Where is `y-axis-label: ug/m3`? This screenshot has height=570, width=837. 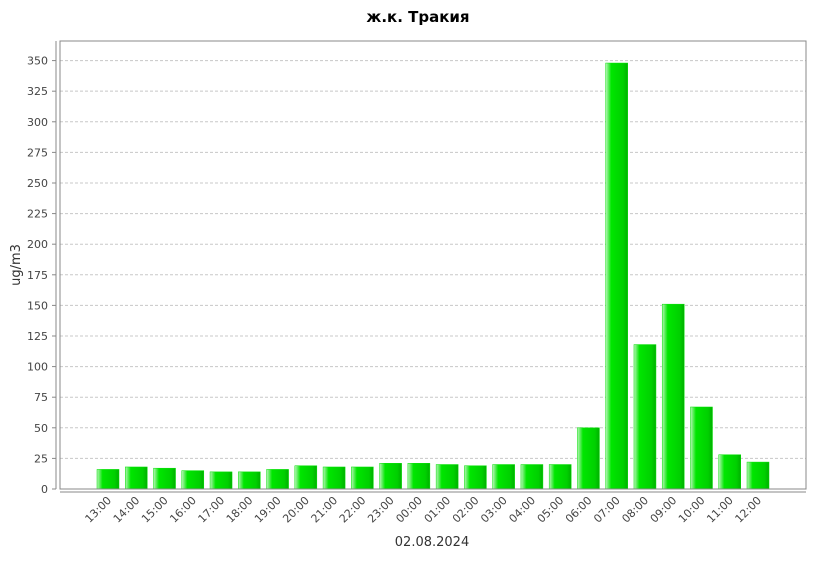 y-axis-label: ug/m3 is located at coordinates (16, 265).